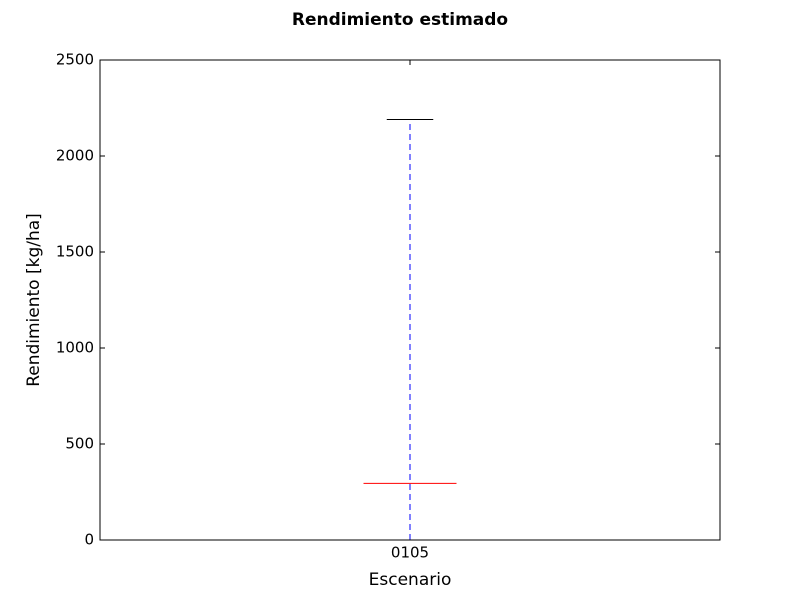 The height and width of the screenshot is (600, 800). Describe the element at coordinates (75, 60) in the screenshot. I see `y-tick-label: 2500` at that location.